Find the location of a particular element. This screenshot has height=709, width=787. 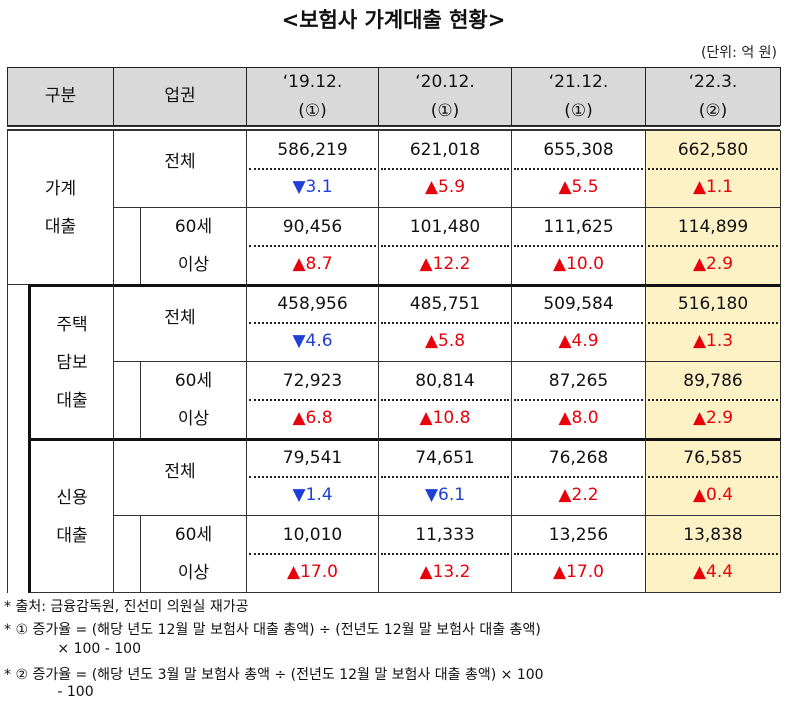

header-period-1: ‘20.12. (①) is located at coordinates (445, 96).